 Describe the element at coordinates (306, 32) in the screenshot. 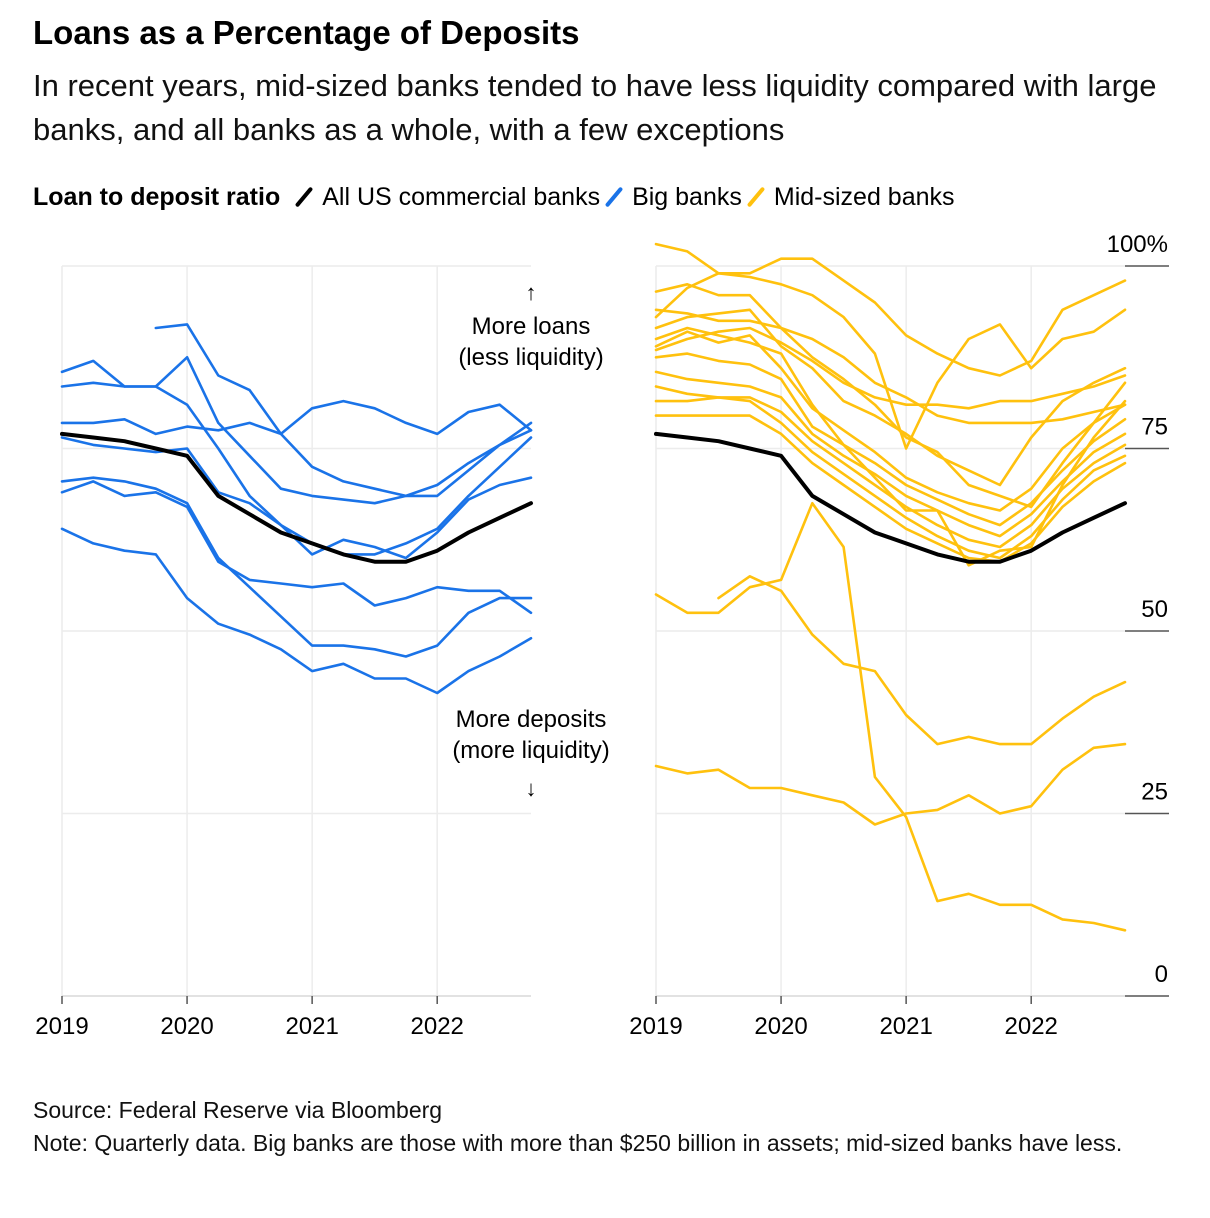

I see `chart-title: Loans as a Percentage of Deposits` at that location.